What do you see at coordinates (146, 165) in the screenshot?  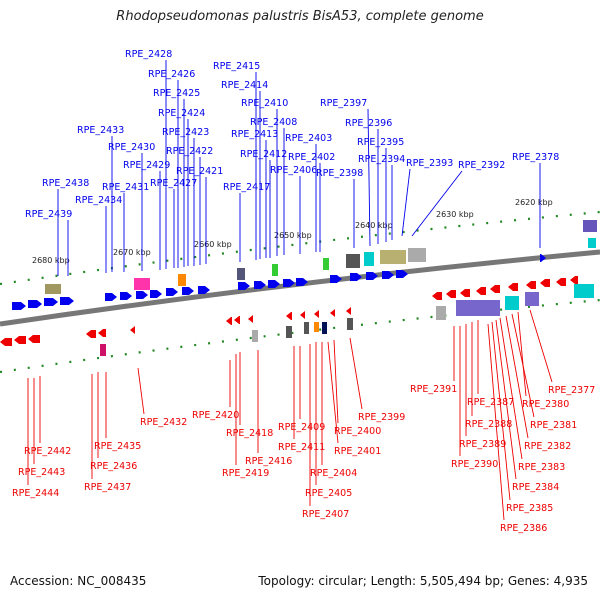 I see `gene-label: RPE_2429` at bounding box center [146, 165].